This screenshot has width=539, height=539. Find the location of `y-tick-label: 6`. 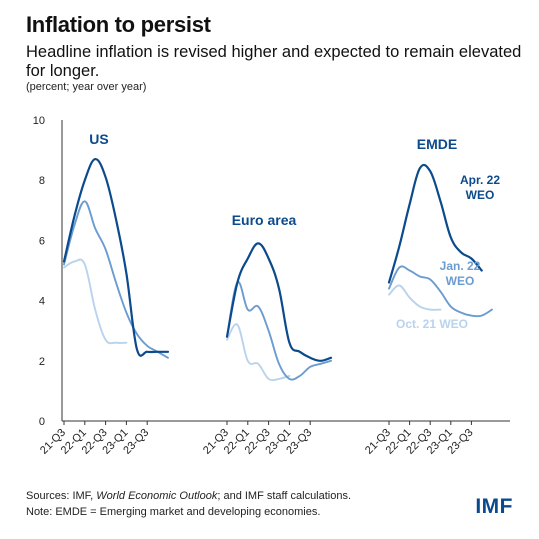

y-tick-label: 6 is located at coordinates (42, 241).